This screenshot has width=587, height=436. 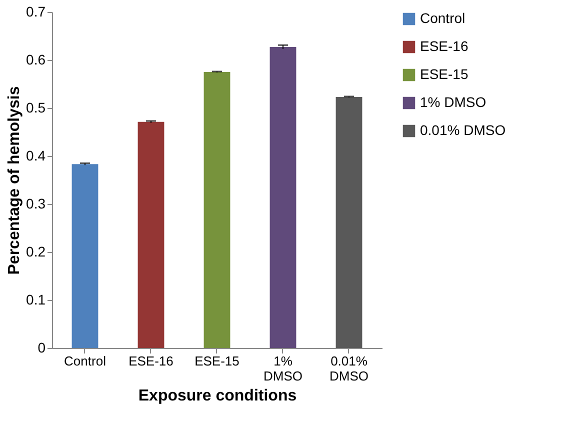 What do you see at coordinates (349, 369) in the screenshot?
I see `x-tick-label: 0.01% DMSO` at bounding box center [349, 369].